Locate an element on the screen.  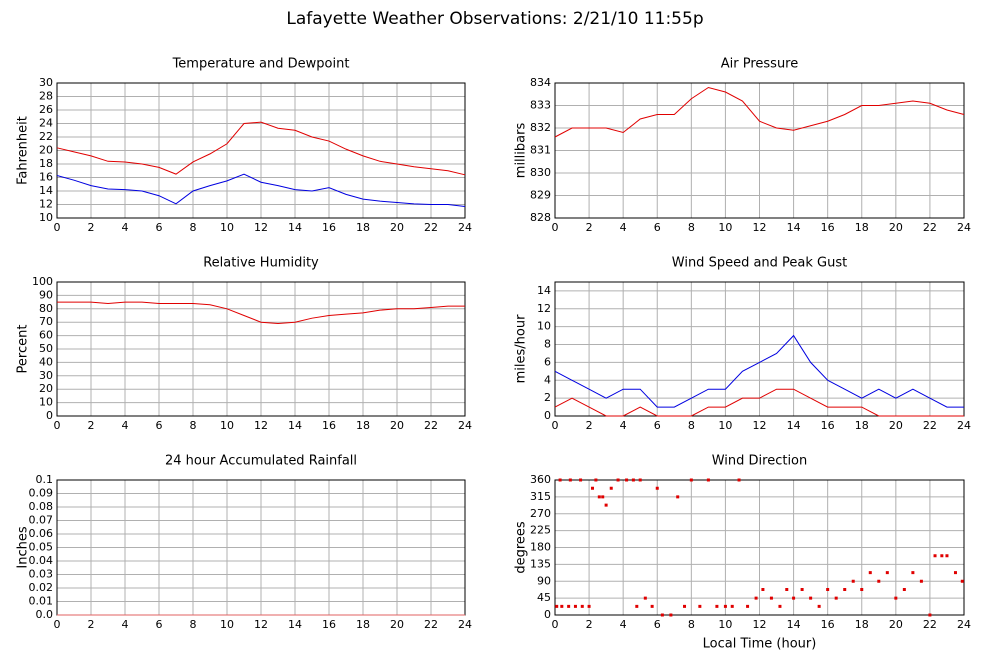
y-tick-label: 8 is located at coordinates (547, 344).